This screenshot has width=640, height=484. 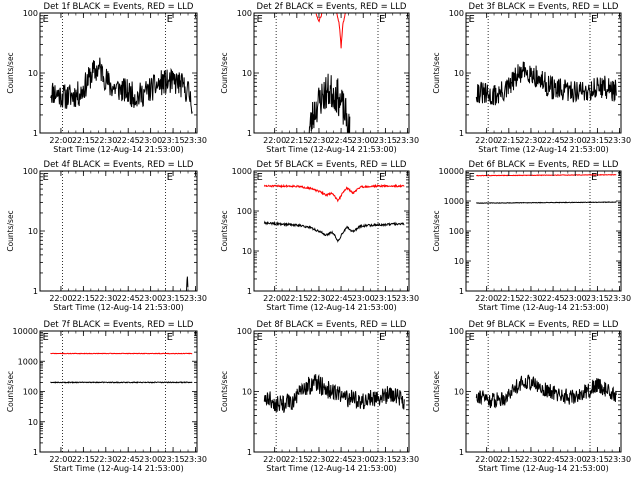 I want to click on panel-title: Det 3f BLACK = Events, RED = LLD, so click(x=544, y=7).